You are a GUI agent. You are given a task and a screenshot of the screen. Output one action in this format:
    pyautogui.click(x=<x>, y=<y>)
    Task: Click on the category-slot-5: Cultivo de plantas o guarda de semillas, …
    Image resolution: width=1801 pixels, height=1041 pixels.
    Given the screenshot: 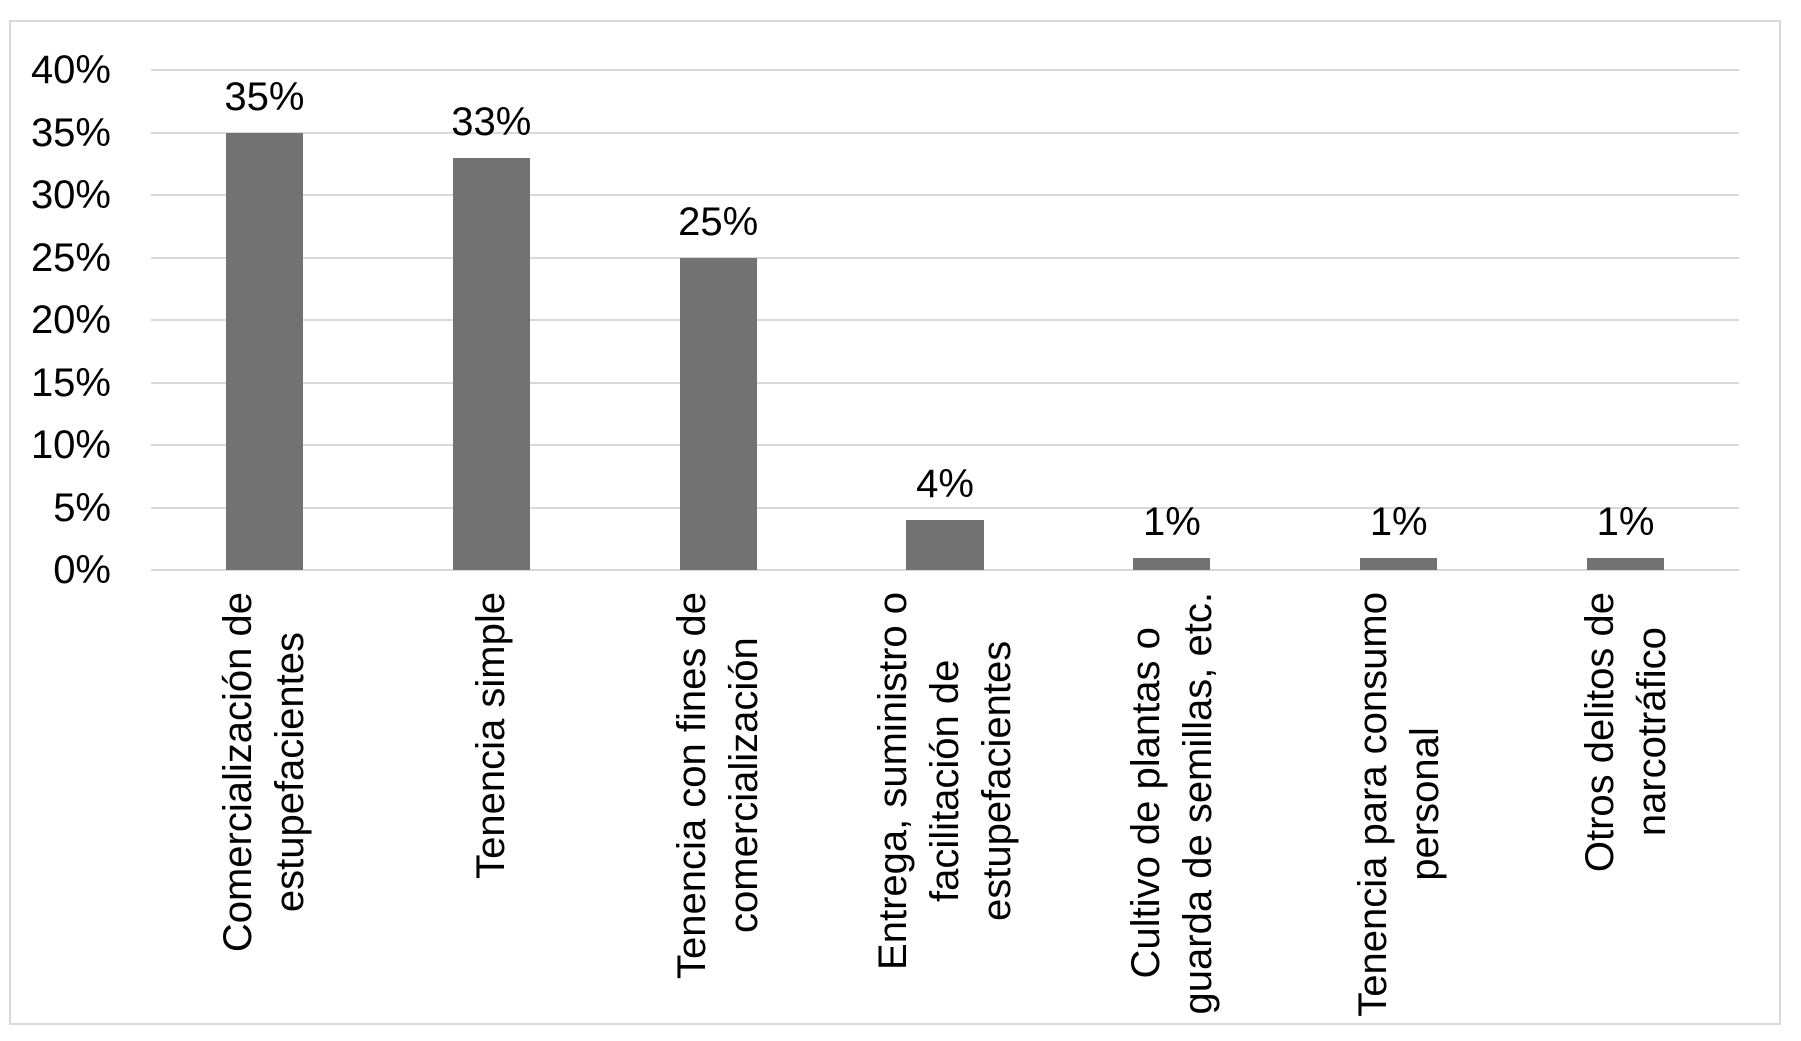 What is the action you would take?
    pyautogui.click(x=1171, y=812)
    